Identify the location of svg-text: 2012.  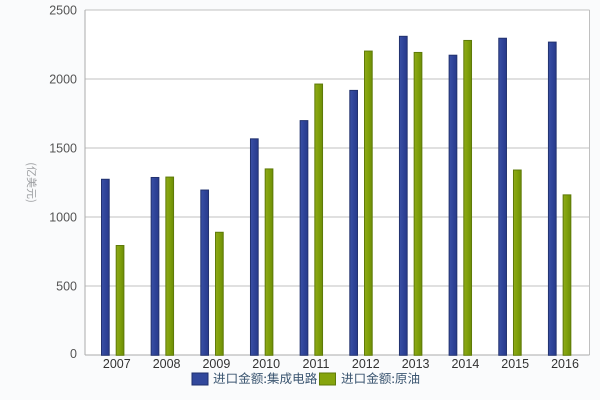
(366, 364).